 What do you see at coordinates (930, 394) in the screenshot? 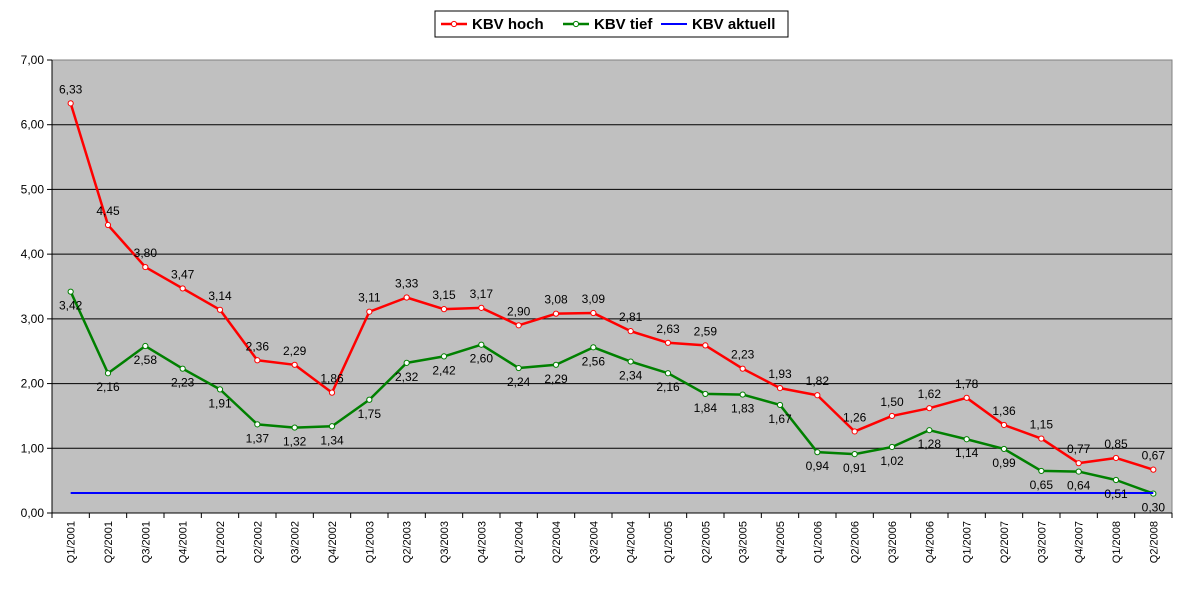
I see `data-label: 1,62` at bounding box center [930, 394].